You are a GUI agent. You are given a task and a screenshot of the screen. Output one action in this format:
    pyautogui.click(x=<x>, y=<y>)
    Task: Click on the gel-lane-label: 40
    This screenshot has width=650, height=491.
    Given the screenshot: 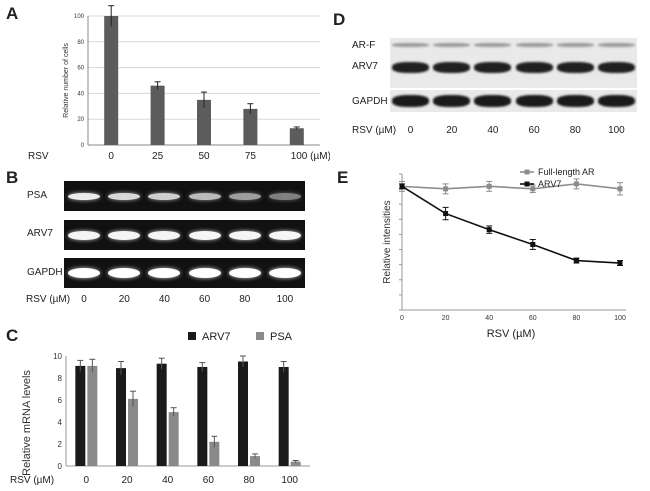 What is the action you would take?
    pyautogui.click(x=164, y=299)
    